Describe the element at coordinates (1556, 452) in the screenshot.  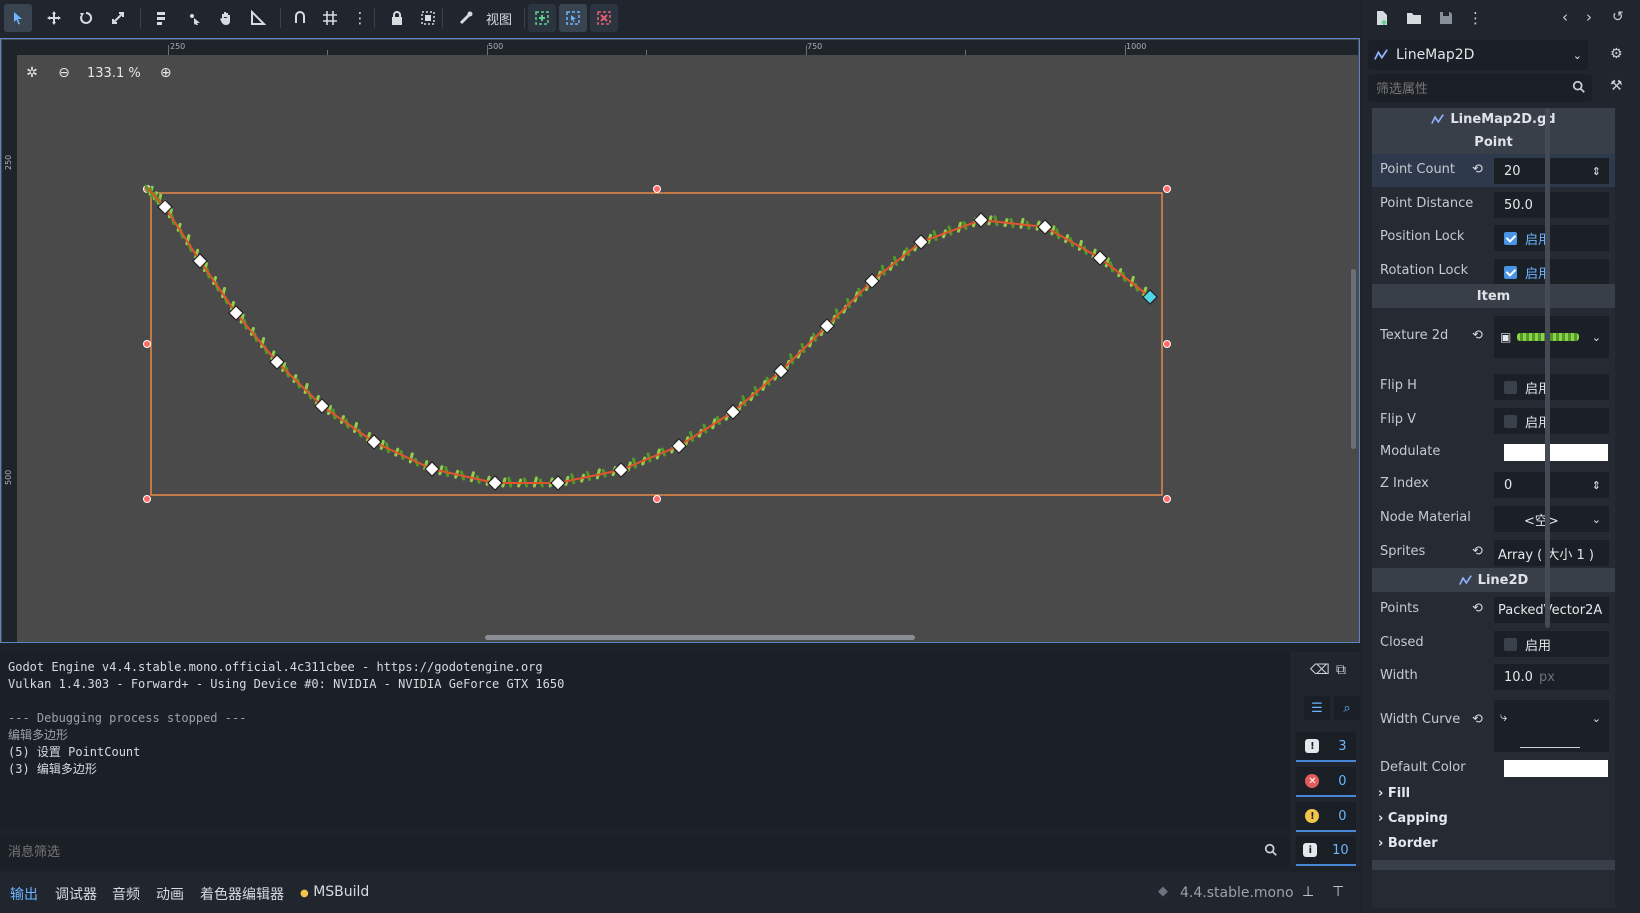
I see `modulate-color-swatch` at that location.